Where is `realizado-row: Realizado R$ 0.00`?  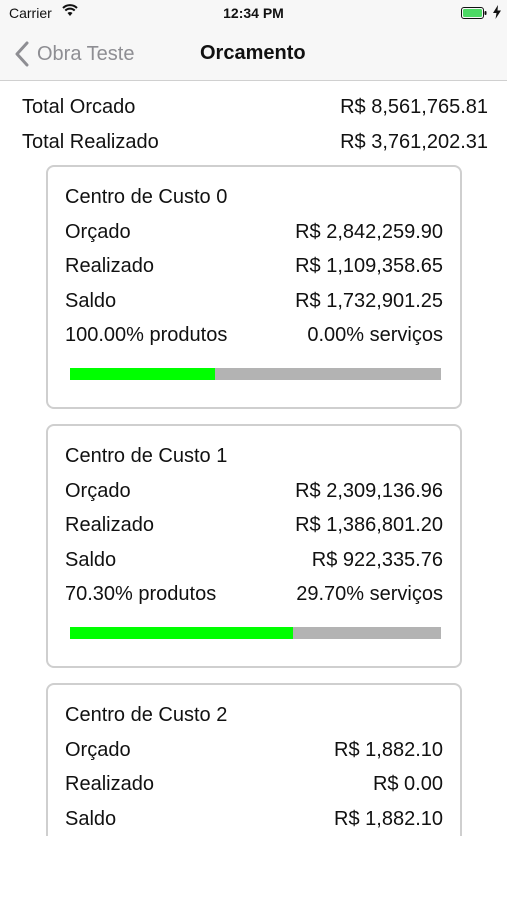
realizado-row: Realizado R$ 0.00 is located at coordinates (254, 786).